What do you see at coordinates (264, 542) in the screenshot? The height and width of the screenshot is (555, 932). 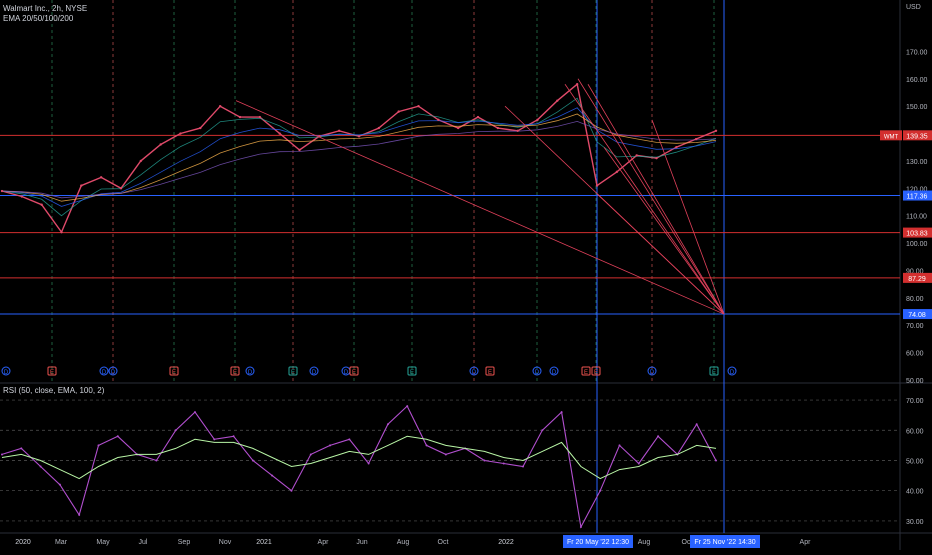 I see `time-axis-tick: 2021` at bounding box center [264, 542].